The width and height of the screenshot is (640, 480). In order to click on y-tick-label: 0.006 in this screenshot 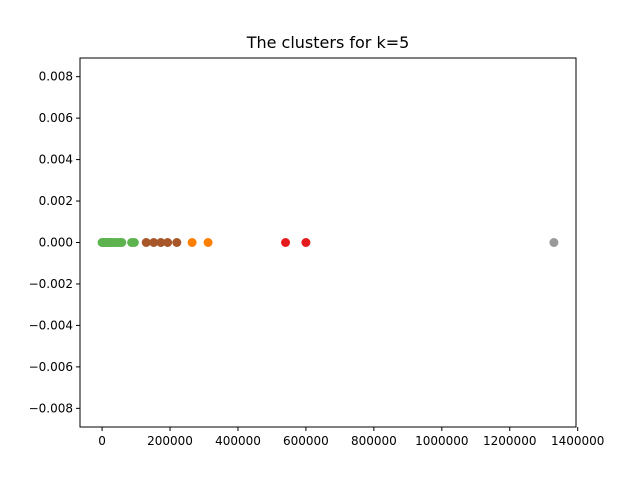, I will do `click(56, 118)`.